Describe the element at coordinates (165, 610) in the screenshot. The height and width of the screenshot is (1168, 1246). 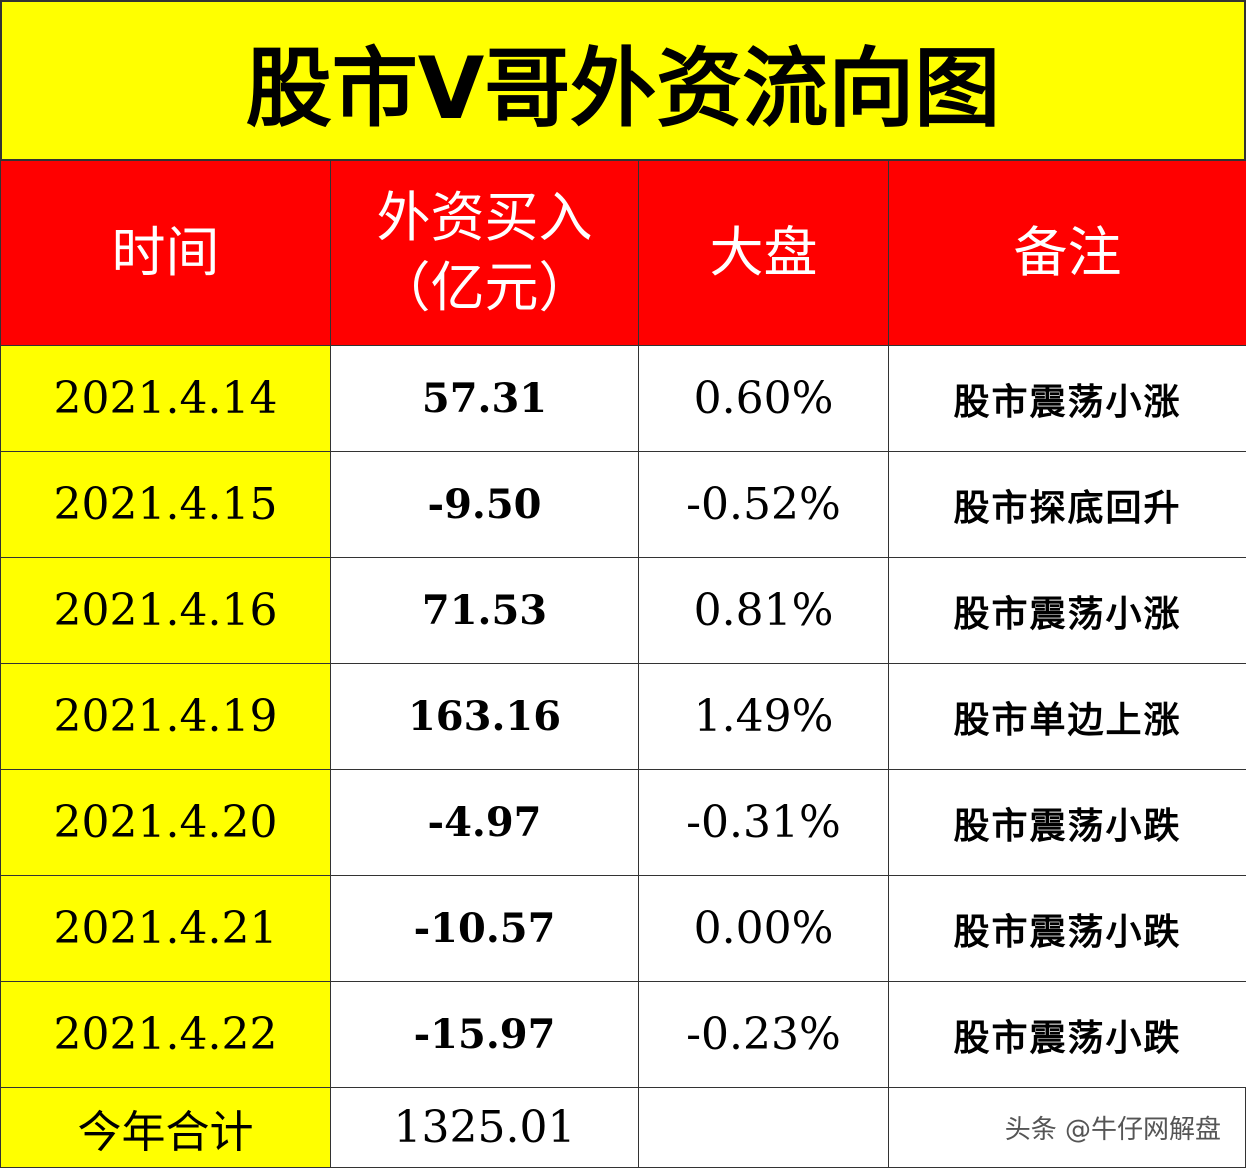
I see `date-cell: 2021.4.16` at that location.